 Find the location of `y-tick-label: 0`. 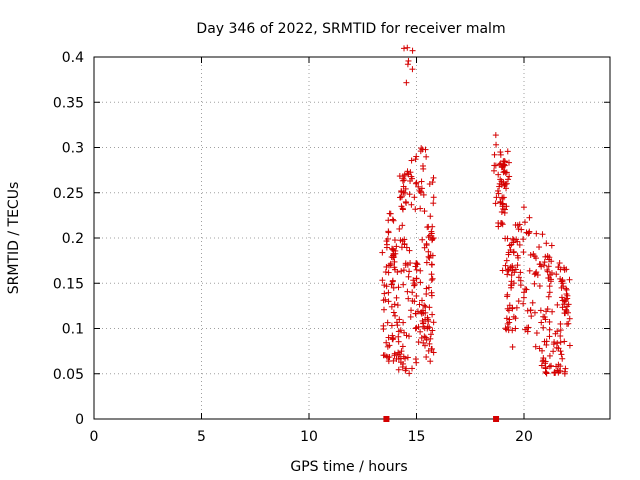

y-tick-label: 0 is located at coordinates (79, 420).